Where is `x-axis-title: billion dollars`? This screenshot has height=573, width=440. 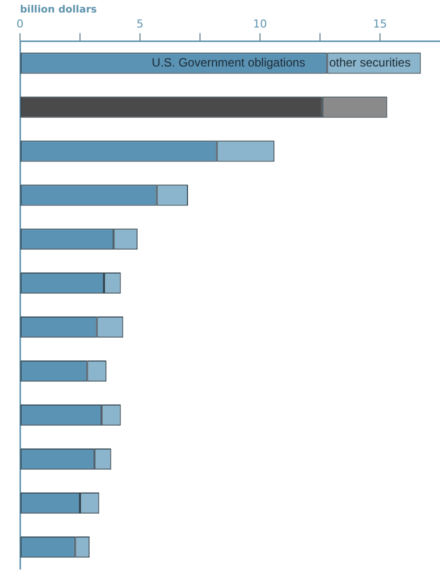
x-axis-title: billion dollars is located at coordinates (58, 10).